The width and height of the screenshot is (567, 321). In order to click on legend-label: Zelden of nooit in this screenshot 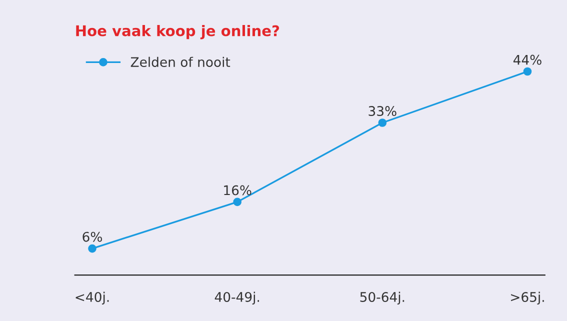, I will do `click(180, 62)`.